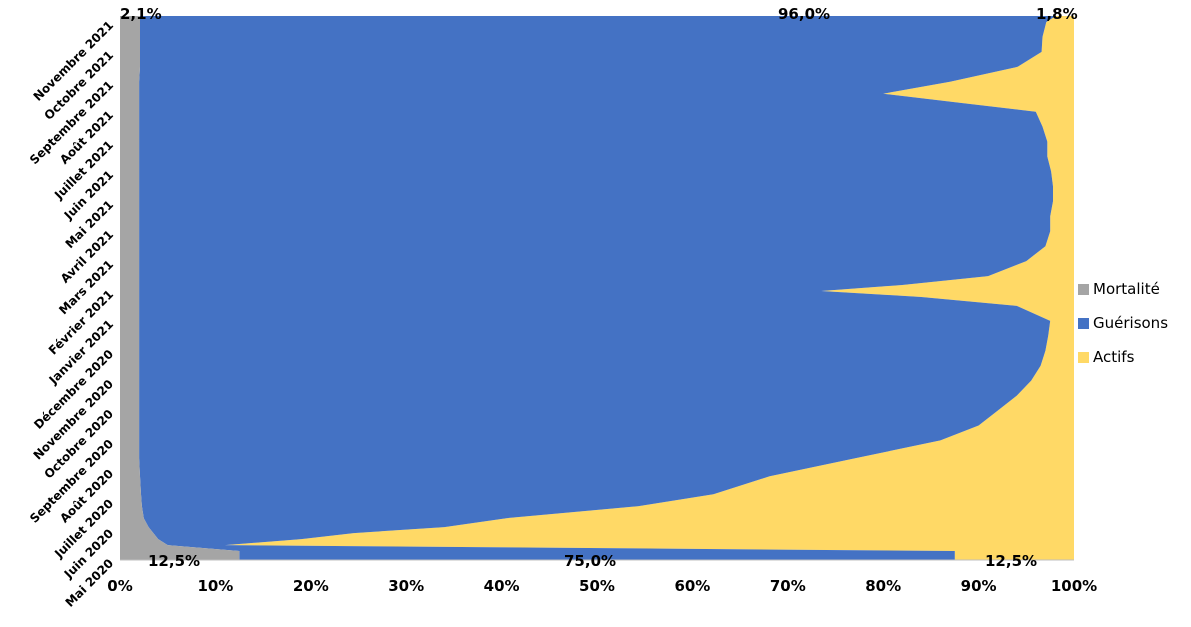  I want to click on legend-label-guerisons: Guérisons, so click(1131, 323).